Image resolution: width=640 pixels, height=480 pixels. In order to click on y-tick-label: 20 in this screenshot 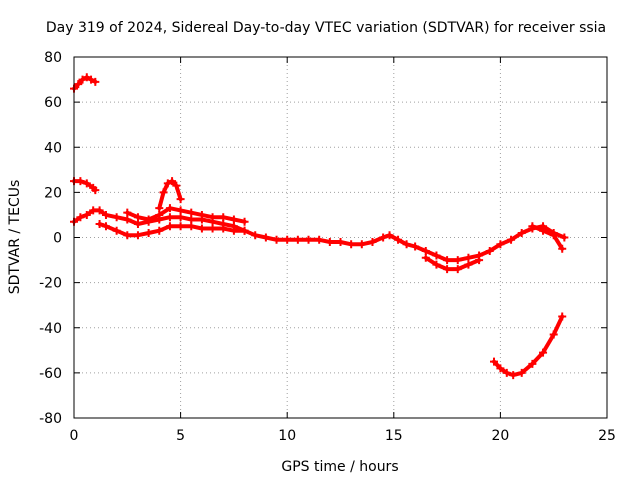, I will do `click(53, 193)`.